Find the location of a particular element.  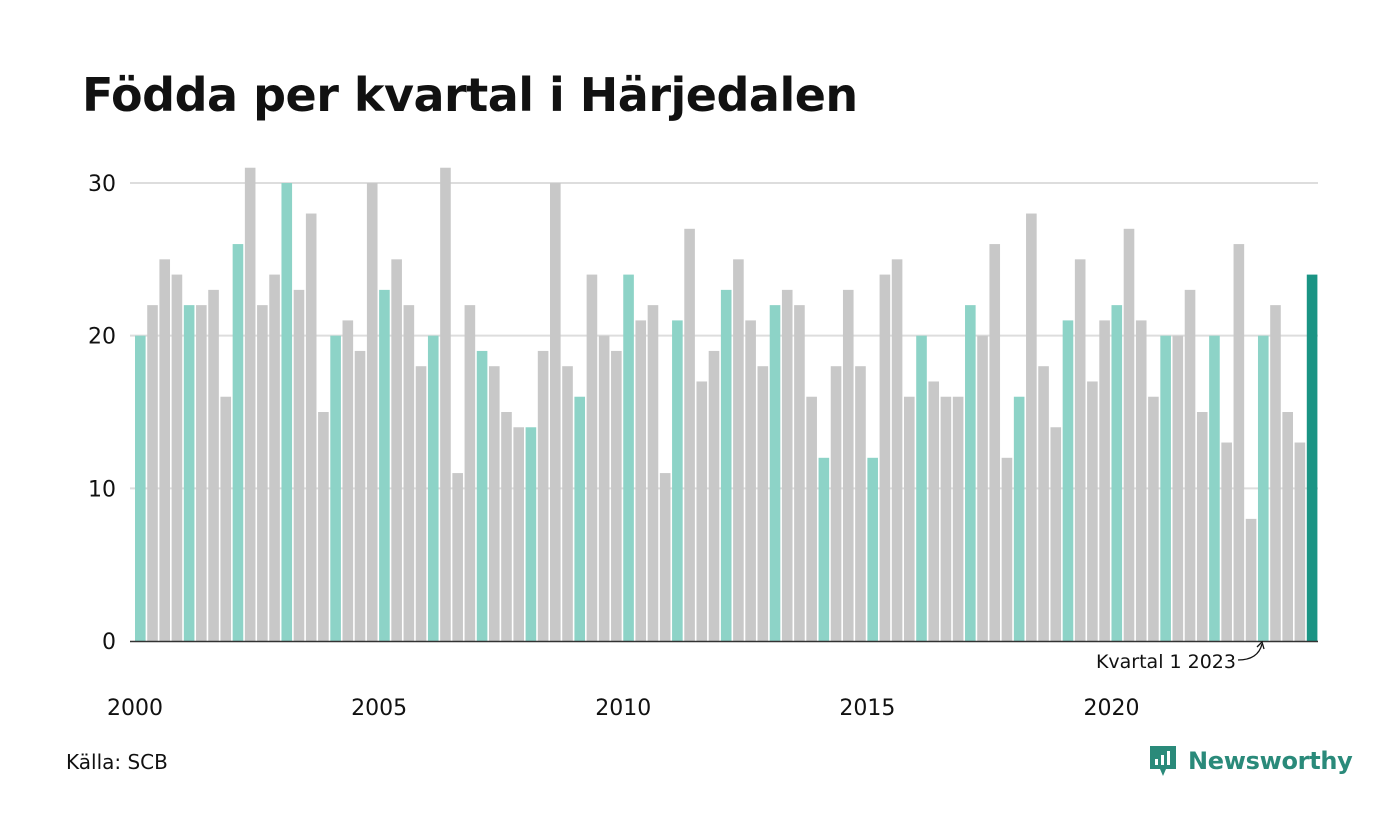

y-tick-label: 20 is located at coordinates (102, 337).